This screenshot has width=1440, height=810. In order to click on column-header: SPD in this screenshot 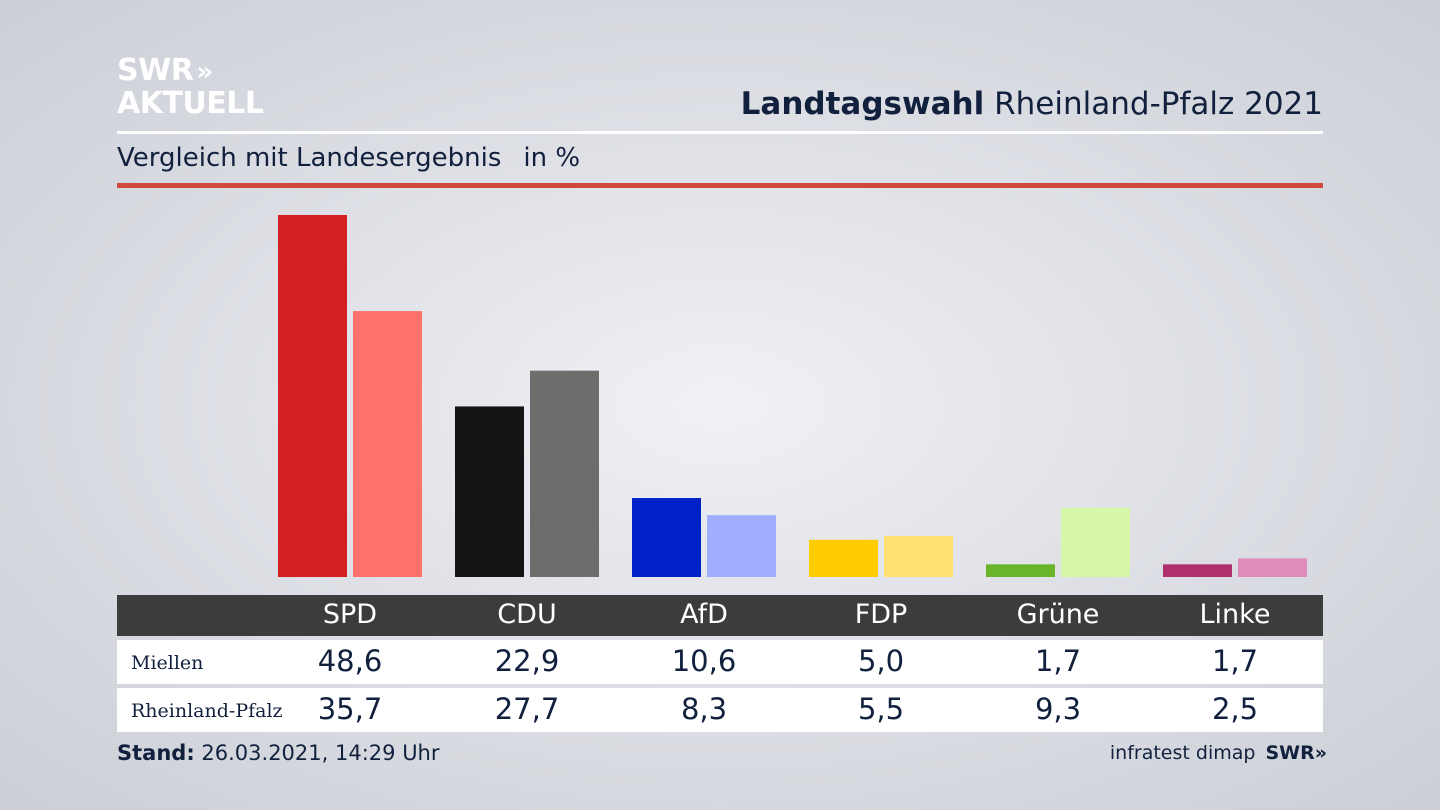, I will do `click(350, 614)`.